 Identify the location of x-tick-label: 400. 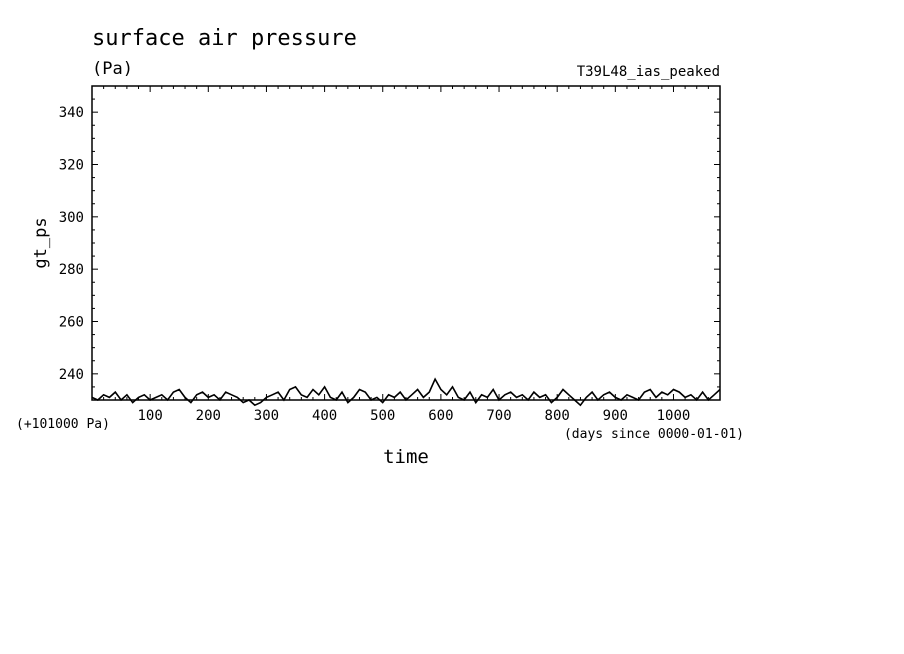
(324, 416).